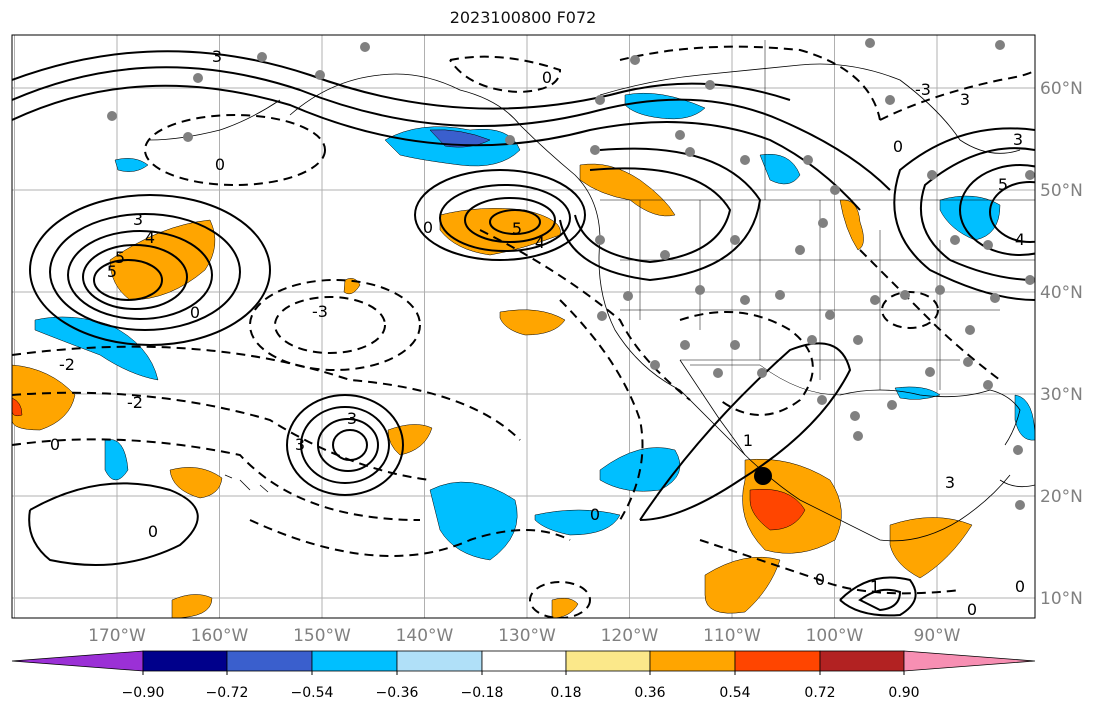 The height and width of the screenshot is (710, 1102). What do you see at coordinates (649, 693) in the screenshot?
I see `colorbar-tick-label: 0.36` at bounding box center [649, 693].